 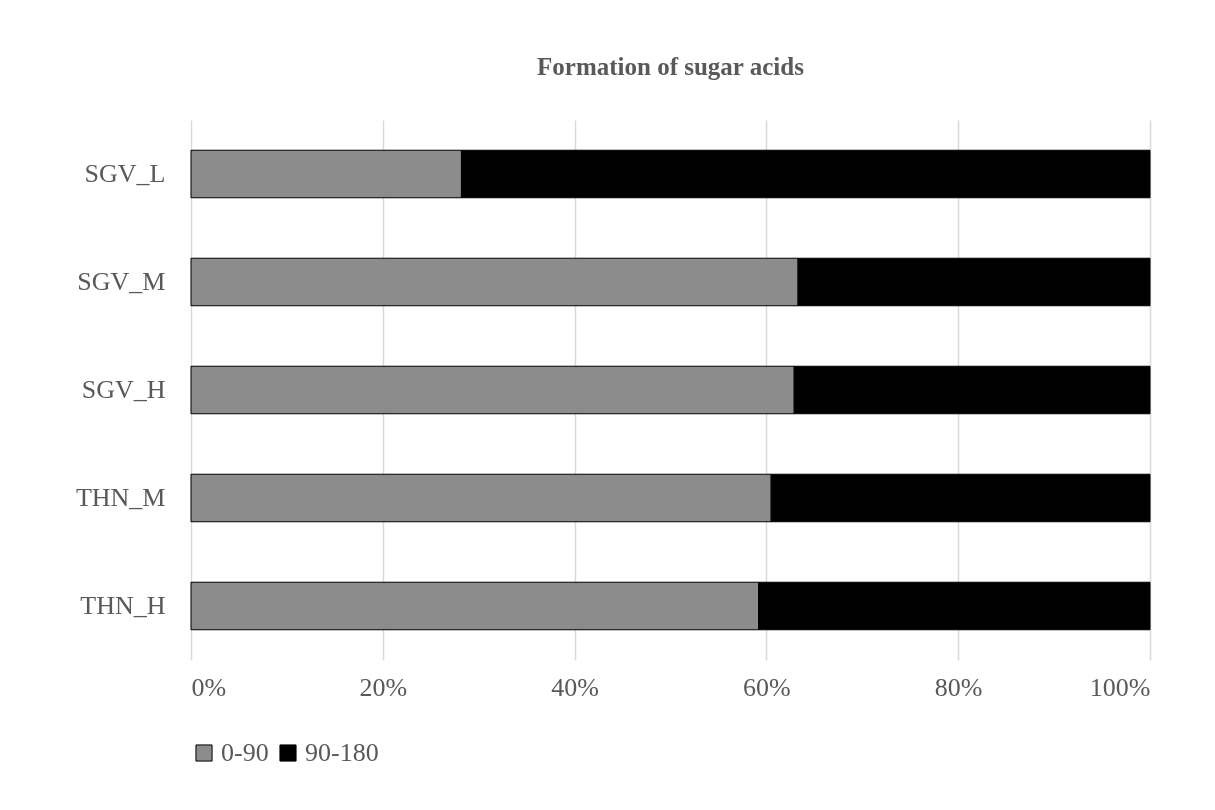 What do you see at coordinates (383, 687) in the screenshot?
I see `x-tick-label: 20%` at bounding box center [383, 687].